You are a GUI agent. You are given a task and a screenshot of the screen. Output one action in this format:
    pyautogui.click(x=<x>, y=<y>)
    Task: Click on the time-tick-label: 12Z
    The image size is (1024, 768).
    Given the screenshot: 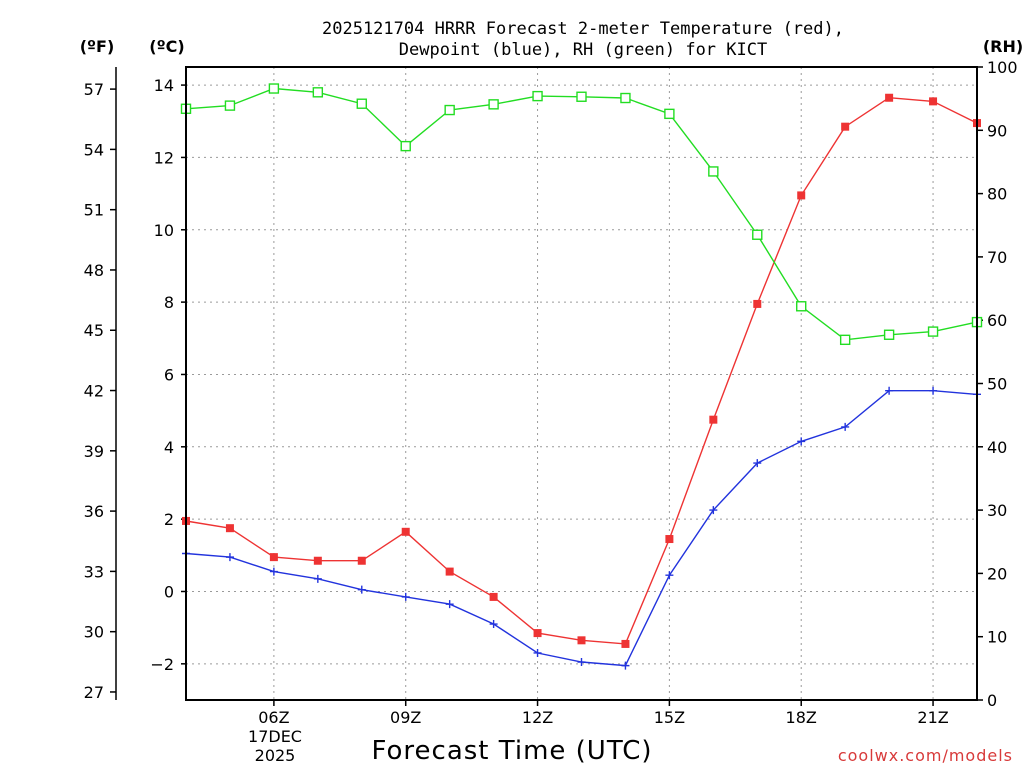 What is the action you would take?
    pyautogui.click(x=537, y=717)
    